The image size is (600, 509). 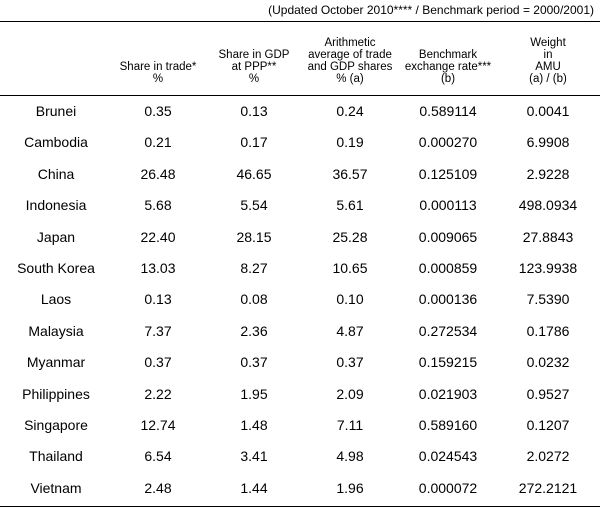 I want to click on weight-cell: 0.1786, so click(x=548, y=330).